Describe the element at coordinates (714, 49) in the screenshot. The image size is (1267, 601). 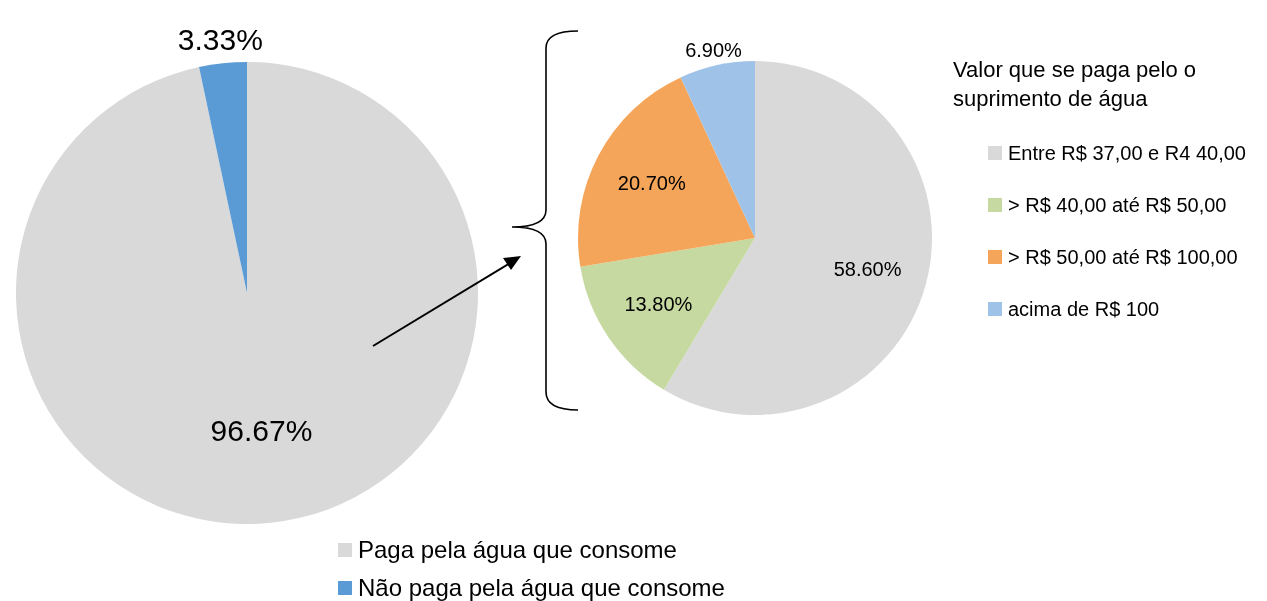
I see `data-label: 6.90%` at that location.